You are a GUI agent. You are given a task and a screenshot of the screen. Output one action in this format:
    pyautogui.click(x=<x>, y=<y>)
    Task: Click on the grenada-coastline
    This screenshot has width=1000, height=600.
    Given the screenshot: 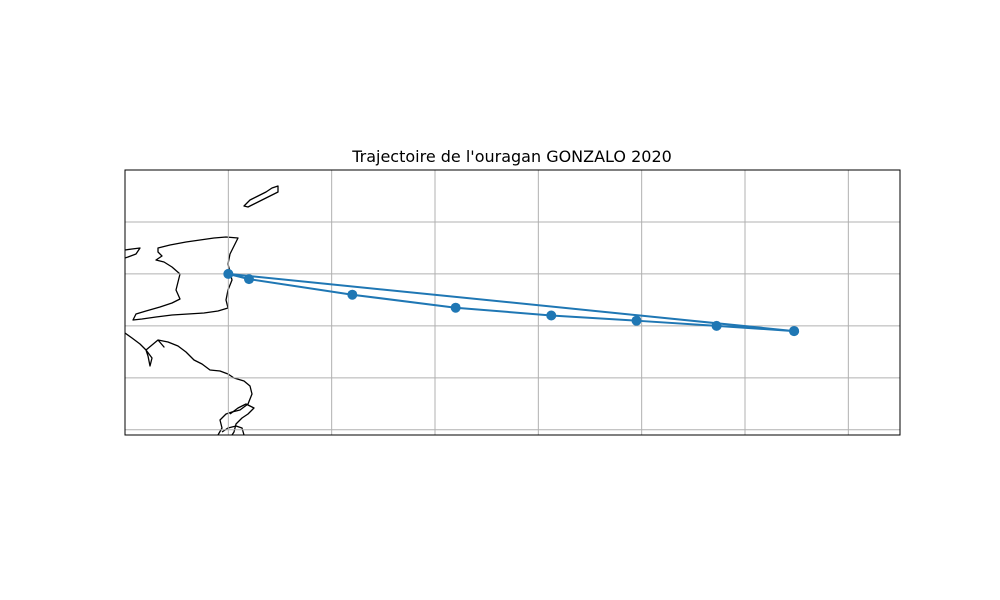 What is the action you would take?
    pyautogui.click(x=133, y=253)
    